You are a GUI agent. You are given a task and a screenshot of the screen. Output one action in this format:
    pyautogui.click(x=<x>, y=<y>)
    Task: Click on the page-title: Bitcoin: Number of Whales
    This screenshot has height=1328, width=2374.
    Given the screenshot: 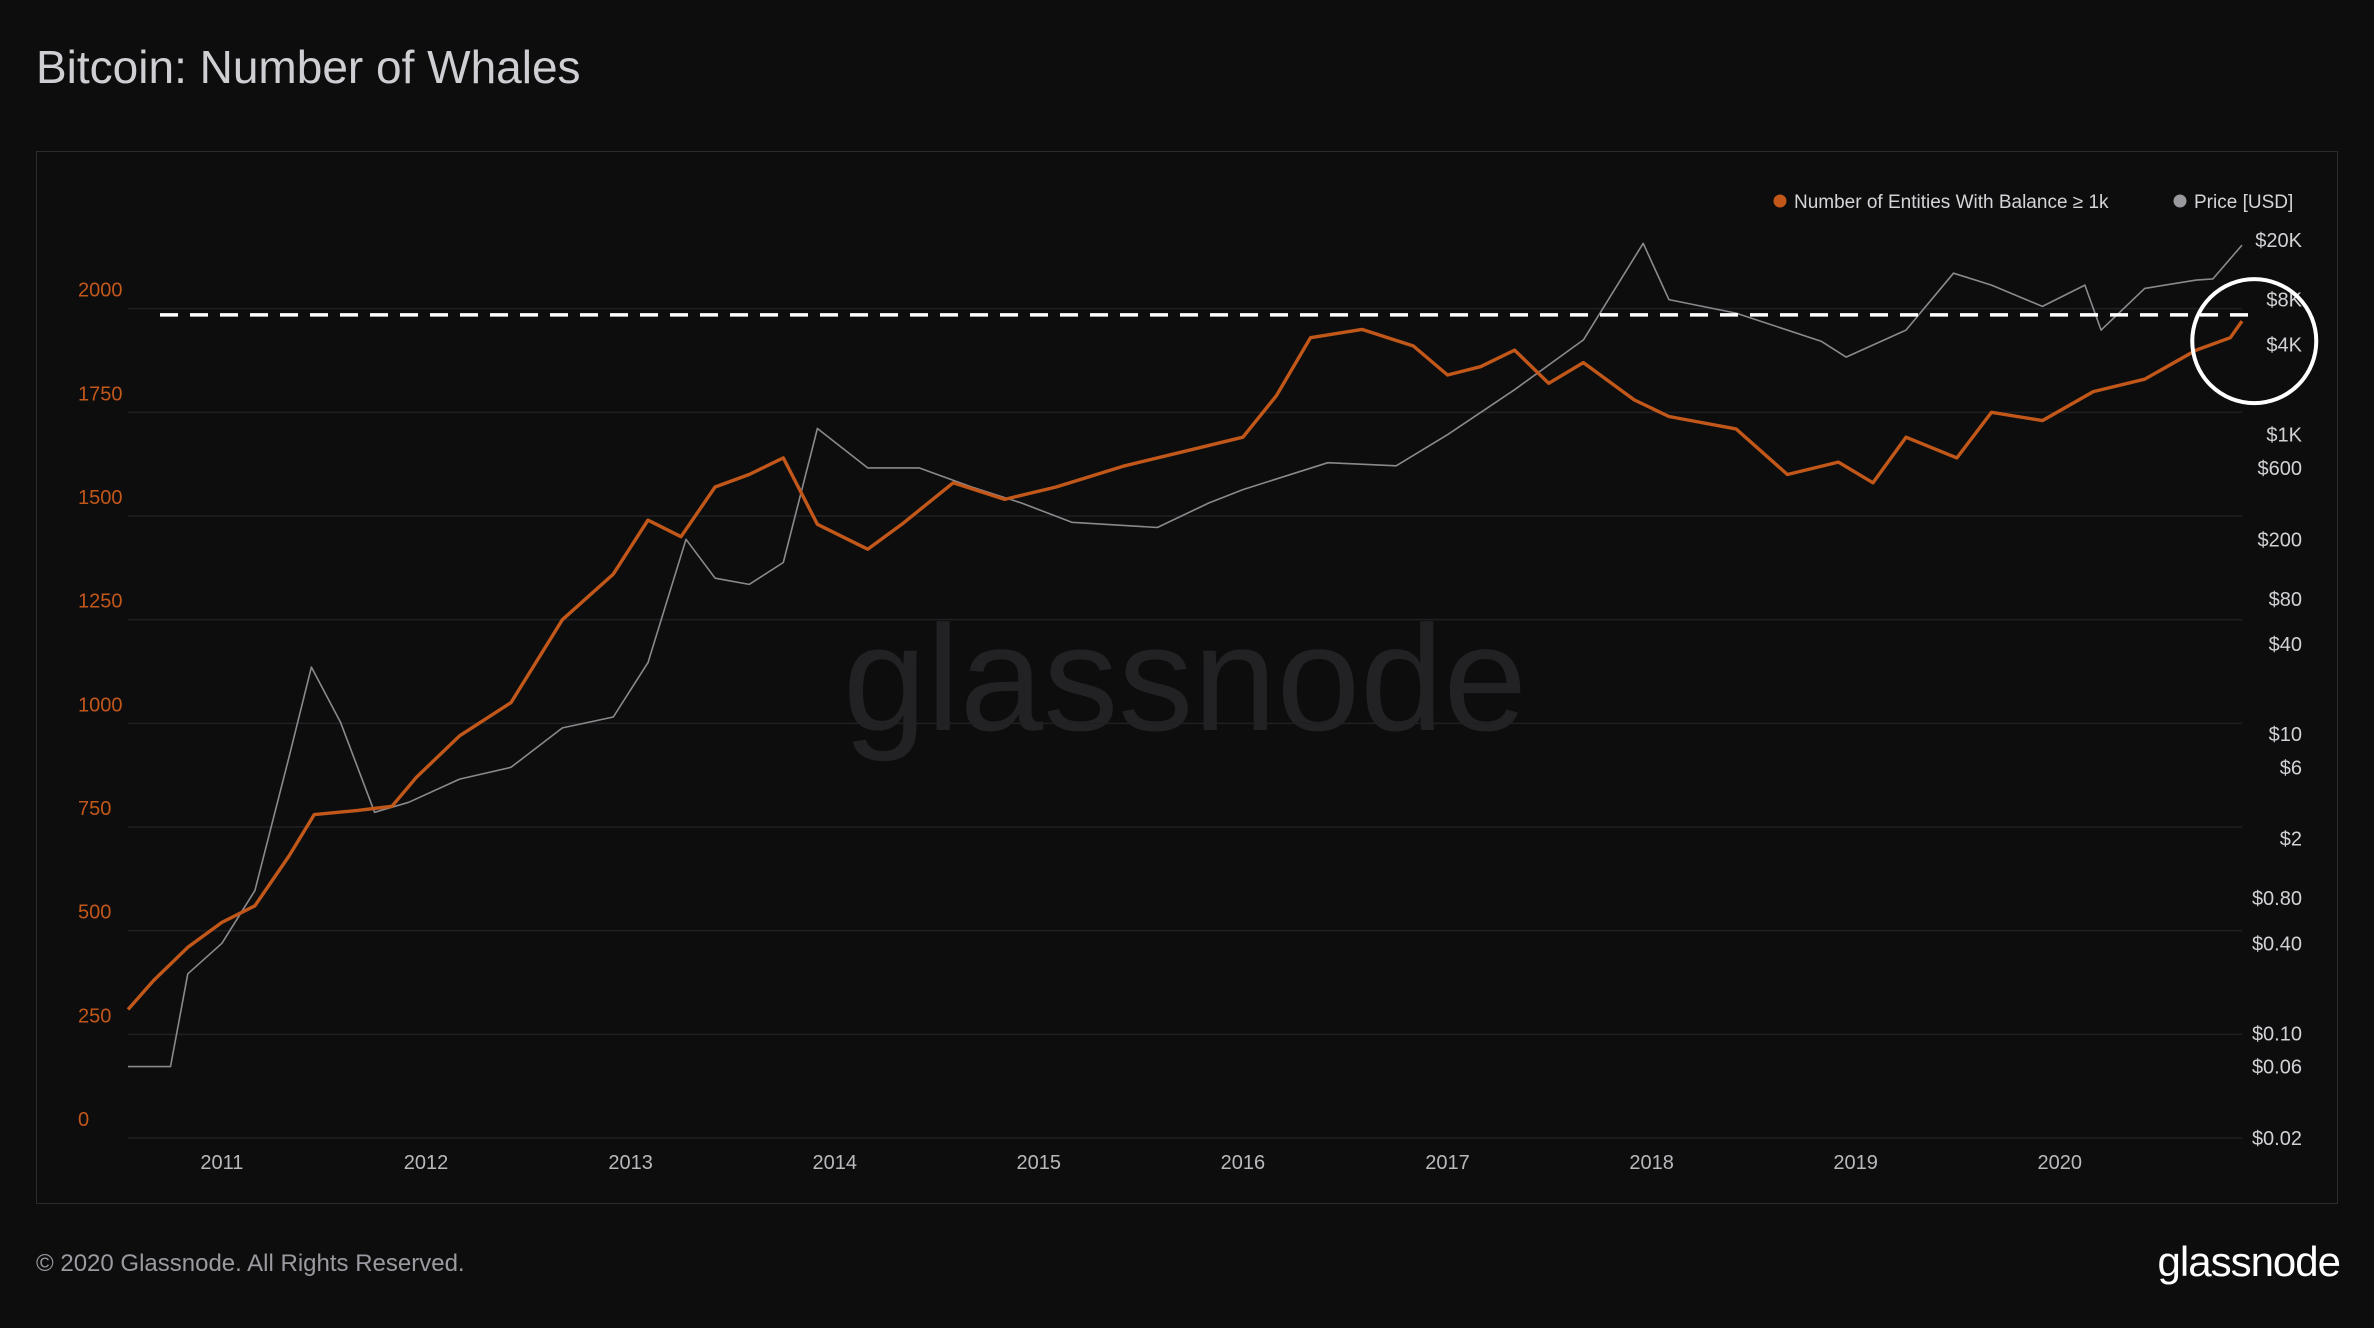 What is the action you would take?
    pyautogui.click(x=308, y=67)
    